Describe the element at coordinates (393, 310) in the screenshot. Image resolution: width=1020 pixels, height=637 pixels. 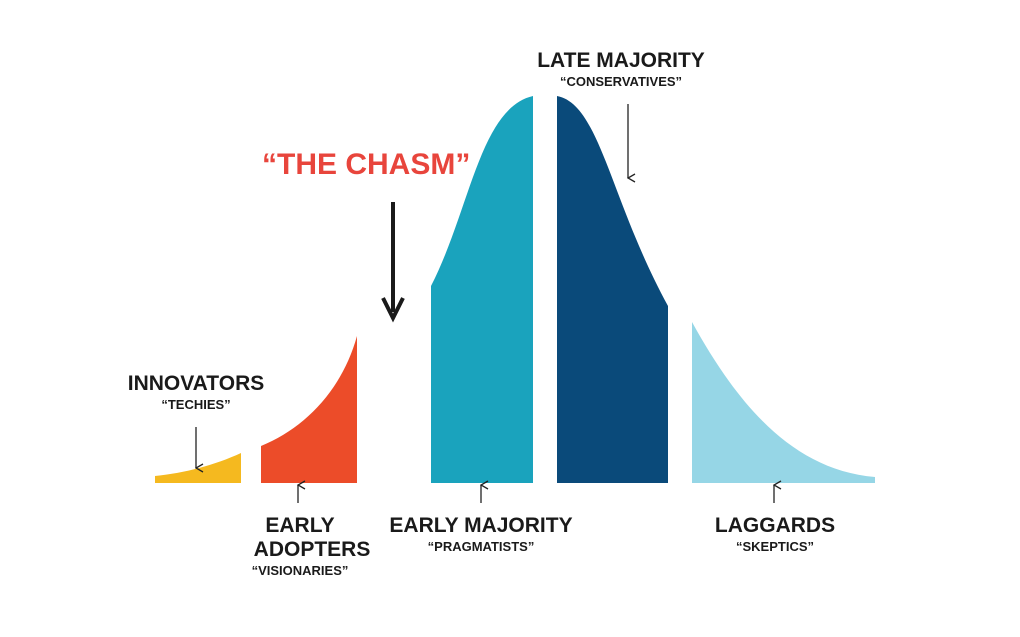
I see `chasm-arrowhead` at that location.